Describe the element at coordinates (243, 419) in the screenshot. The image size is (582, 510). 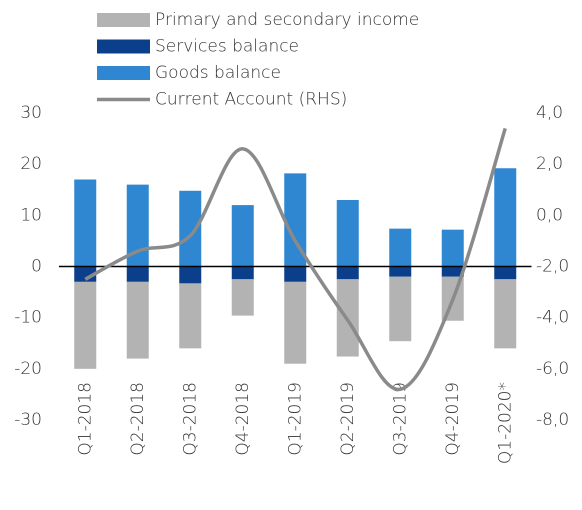
I see `x-tick-label: Q4-2018` at that location.